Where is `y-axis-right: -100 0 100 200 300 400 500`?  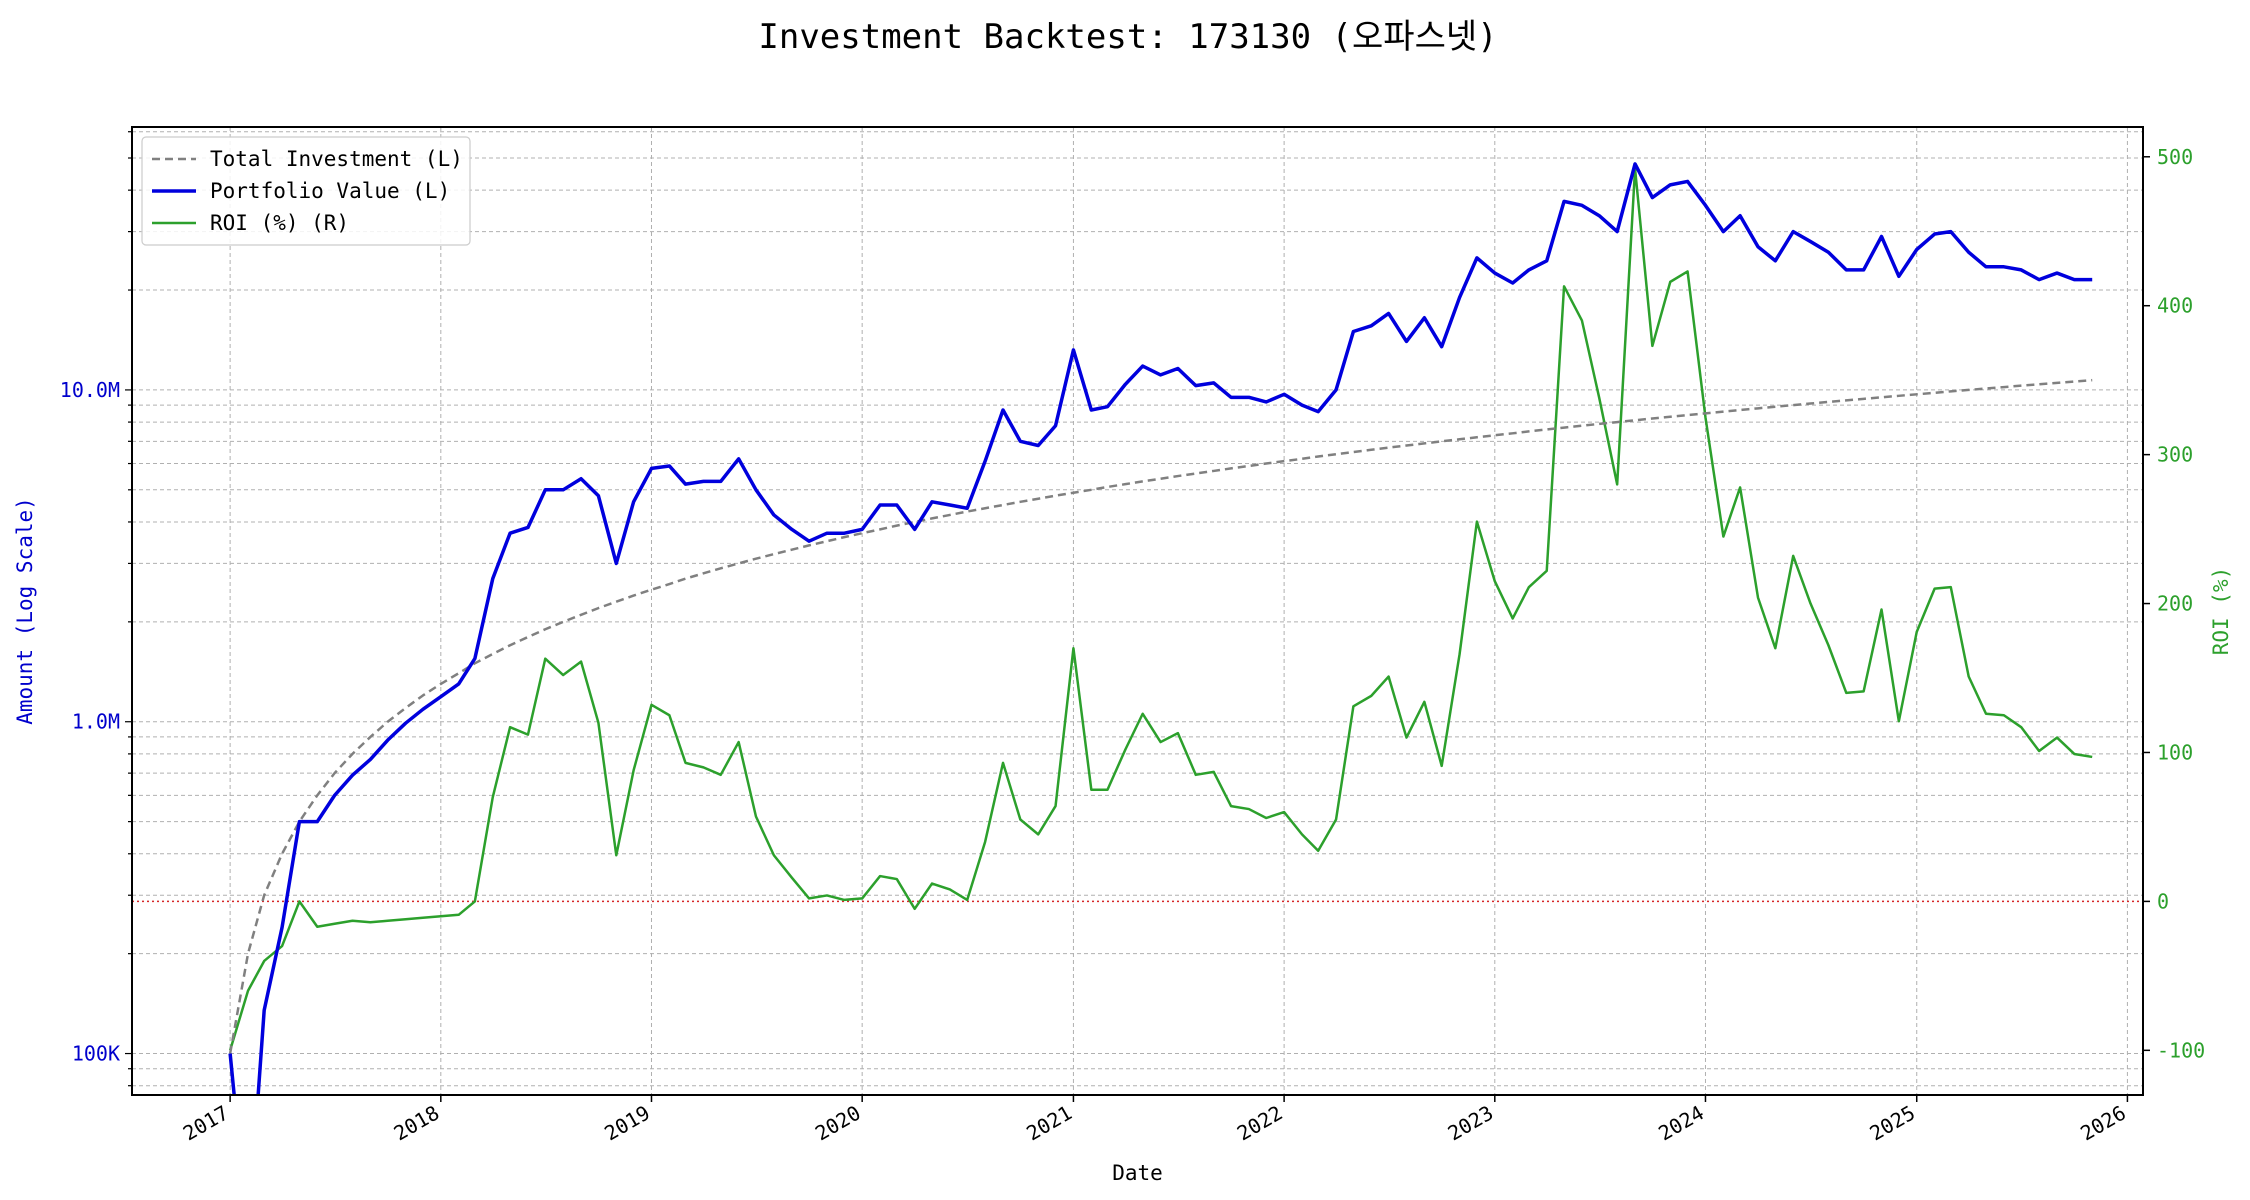 y-axis-right: -100 0 100 200 300 400 500 is located at coordinates (2174, 603).